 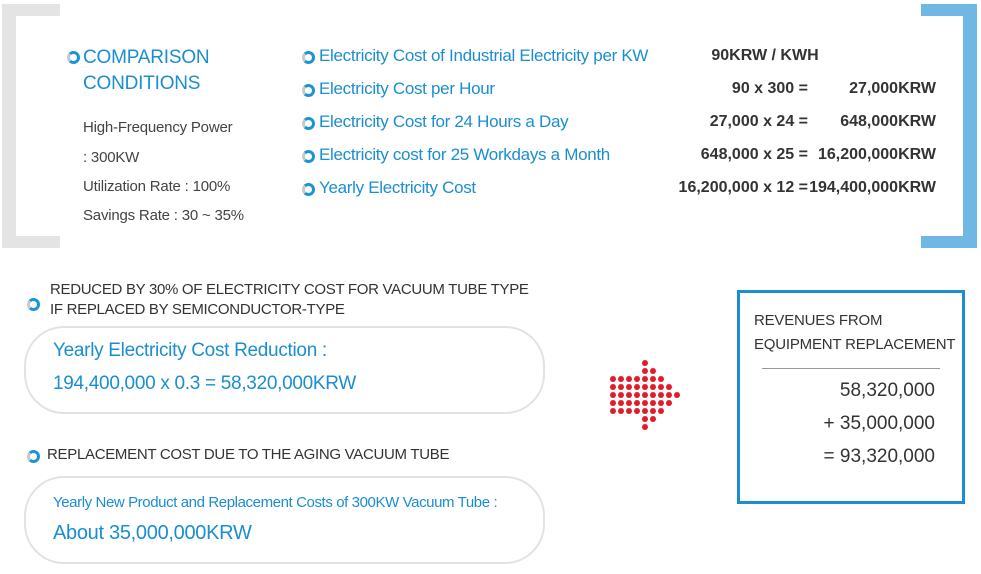 What do you see at coordinates (204, 383) in the screenshot?
I see `reduction-box-formula: 194,400,000 x 0.3 = 58,320,000KRW` at bounding box center [204, 383].